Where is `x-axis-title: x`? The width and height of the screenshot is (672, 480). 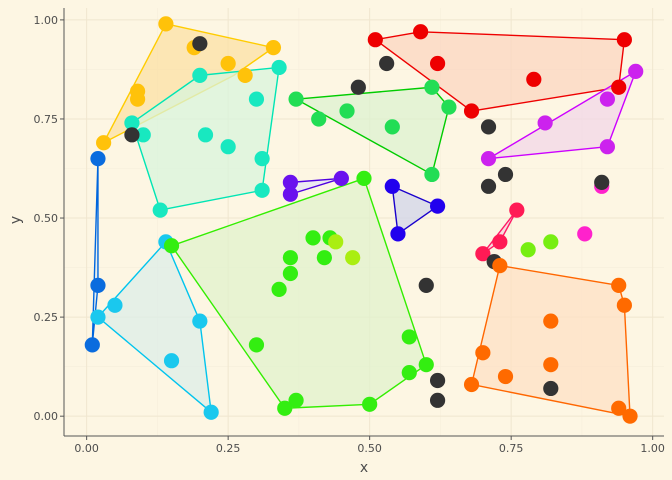
x-axis-title: x is located at coordinates (364, 468).